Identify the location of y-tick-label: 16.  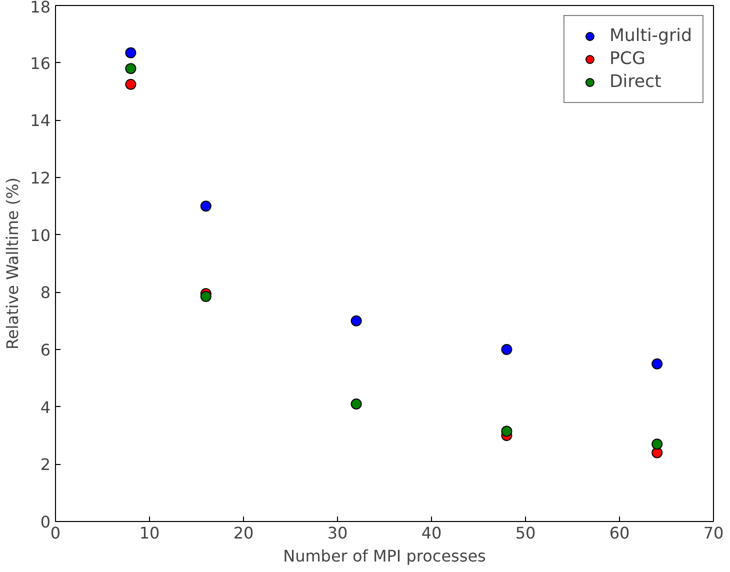
(40, 63).